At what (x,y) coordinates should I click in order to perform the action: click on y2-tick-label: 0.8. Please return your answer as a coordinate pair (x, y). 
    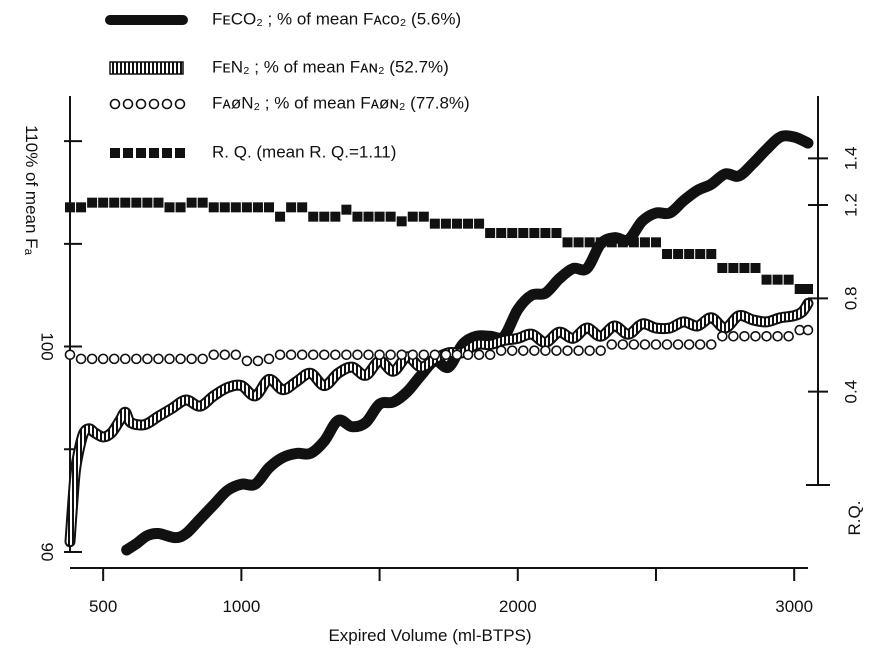
    Looking at the image, I should click on (850, 299).